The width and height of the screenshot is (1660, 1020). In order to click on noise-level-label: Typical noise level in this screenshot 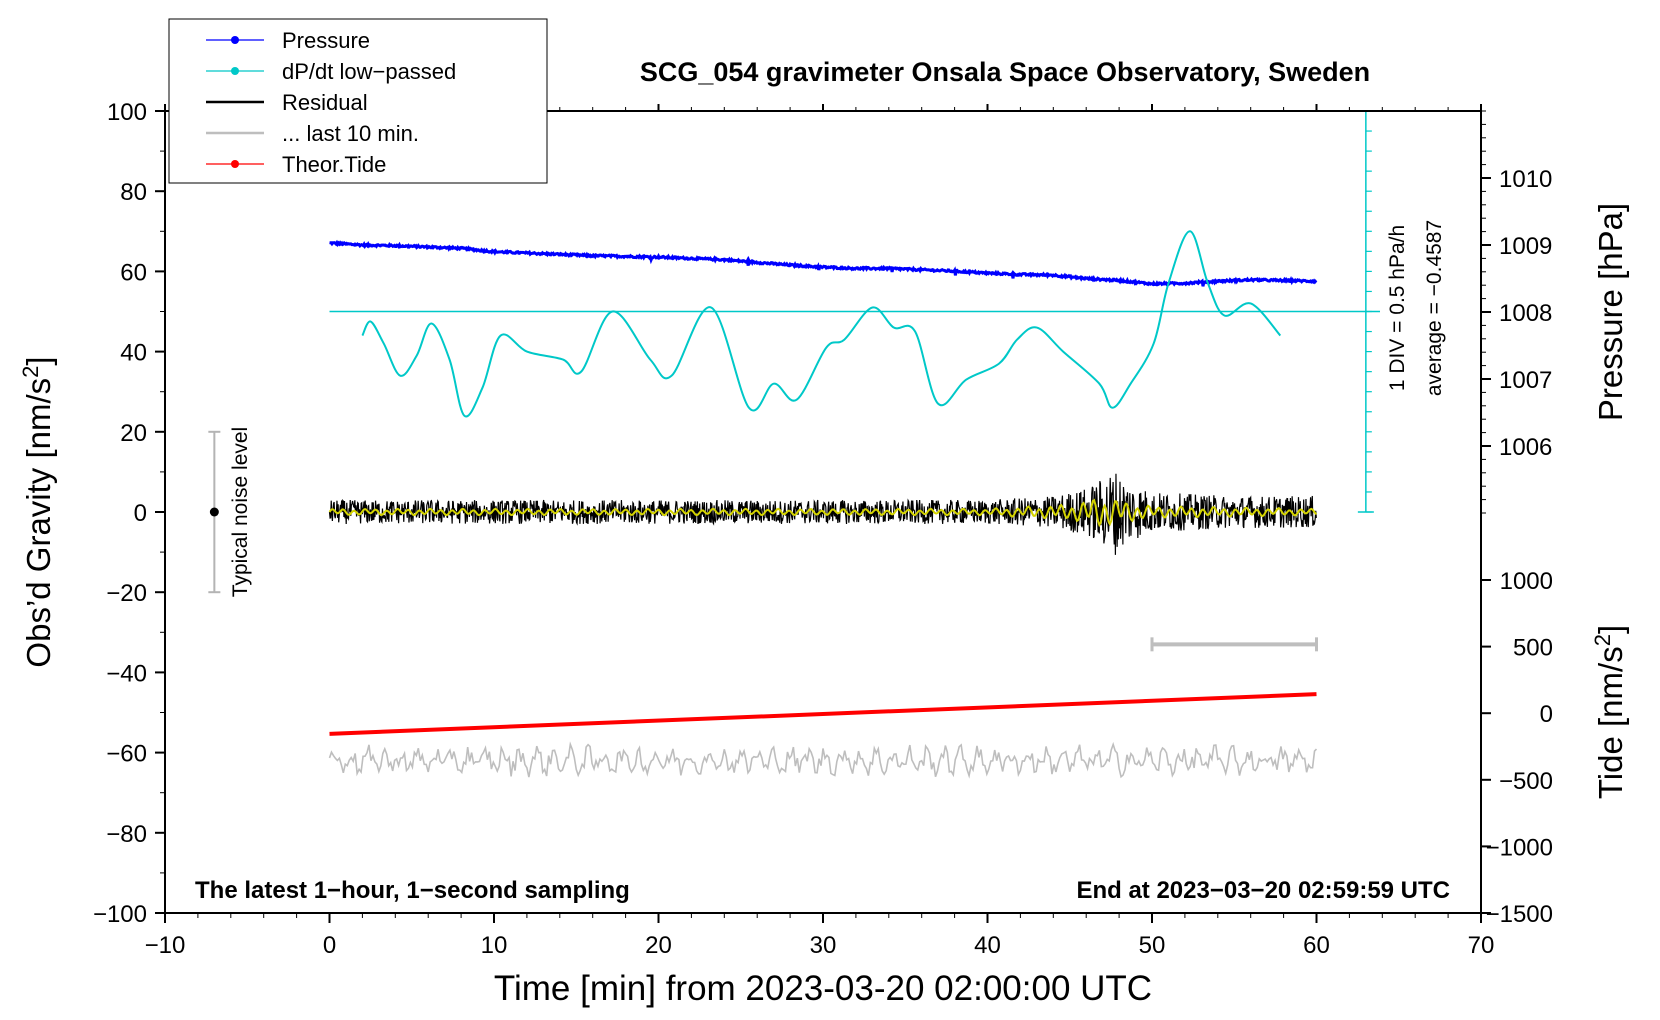, I will do `click(240, 512)`.